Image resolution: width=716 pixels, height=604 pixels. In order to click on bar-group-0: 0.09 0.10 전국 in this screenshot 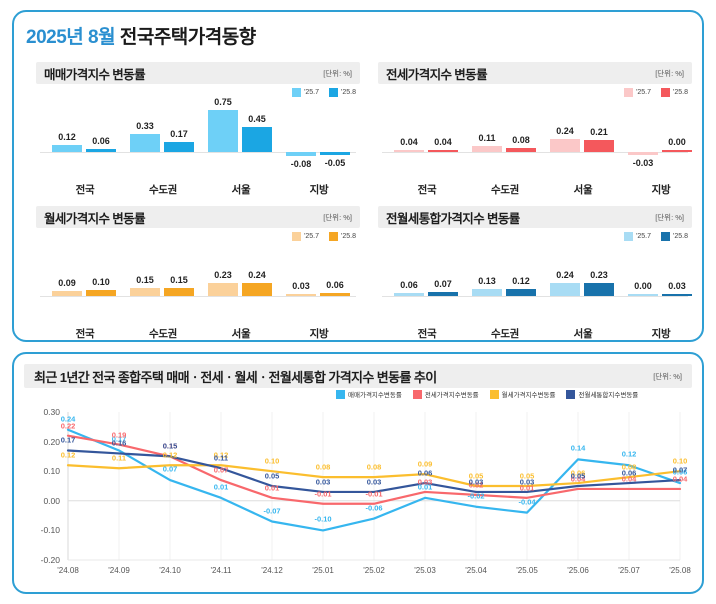, I will do `click(85, 285)`.